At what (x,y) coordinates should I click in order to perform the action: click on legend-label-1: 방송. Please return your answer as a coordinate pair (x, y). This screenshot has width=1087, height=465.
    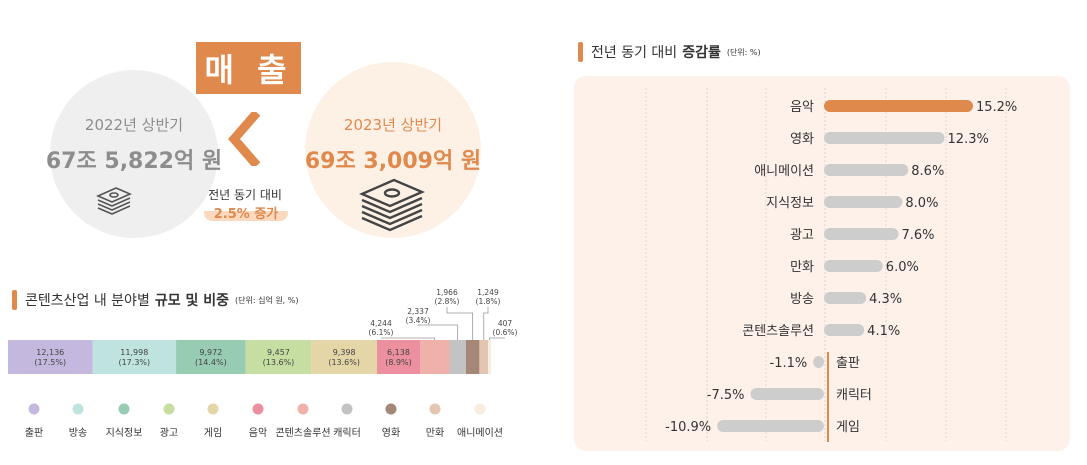
    Looking at the image, I should click on (78, 433).